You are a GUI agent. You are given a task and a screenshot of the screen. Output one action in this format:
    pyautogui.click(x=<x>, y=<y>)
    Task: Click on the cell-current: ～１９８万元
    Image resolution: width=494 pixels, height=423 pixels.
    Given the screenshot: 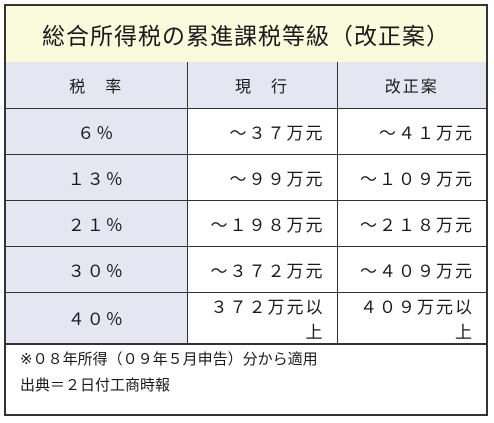 What is the action you would take?
    pyautogui.click(x=262, y=223)
    